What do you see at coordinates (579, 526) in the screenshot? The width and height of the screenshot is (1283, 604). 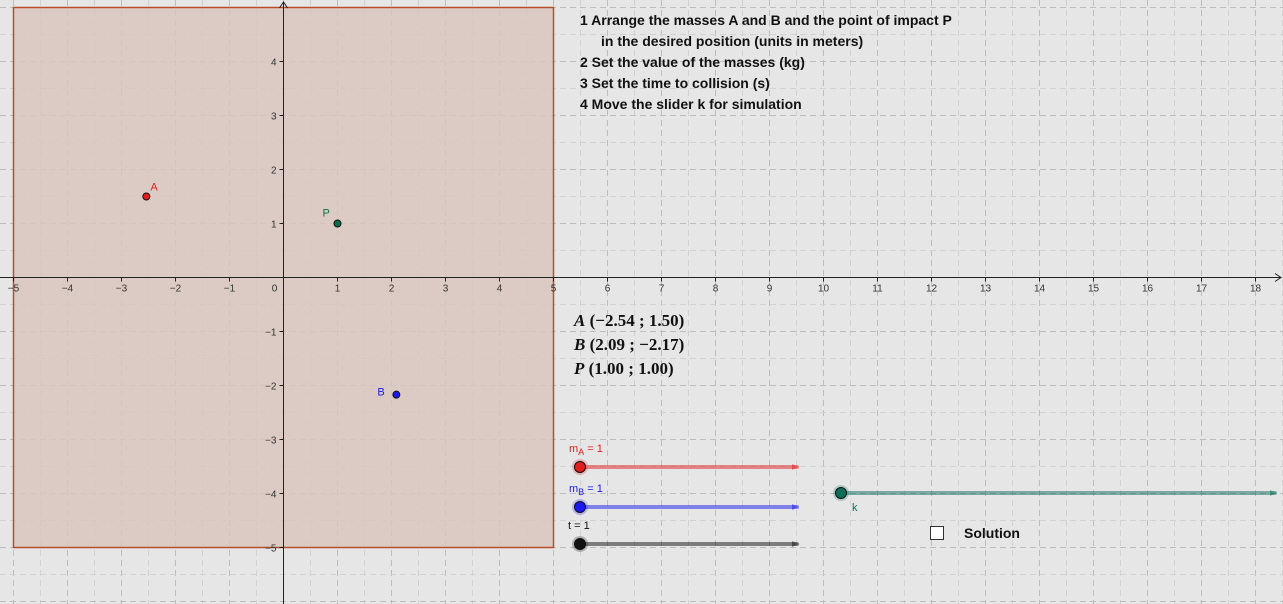 I see `slider-label: t = 1` at bounding box center [579, 526].